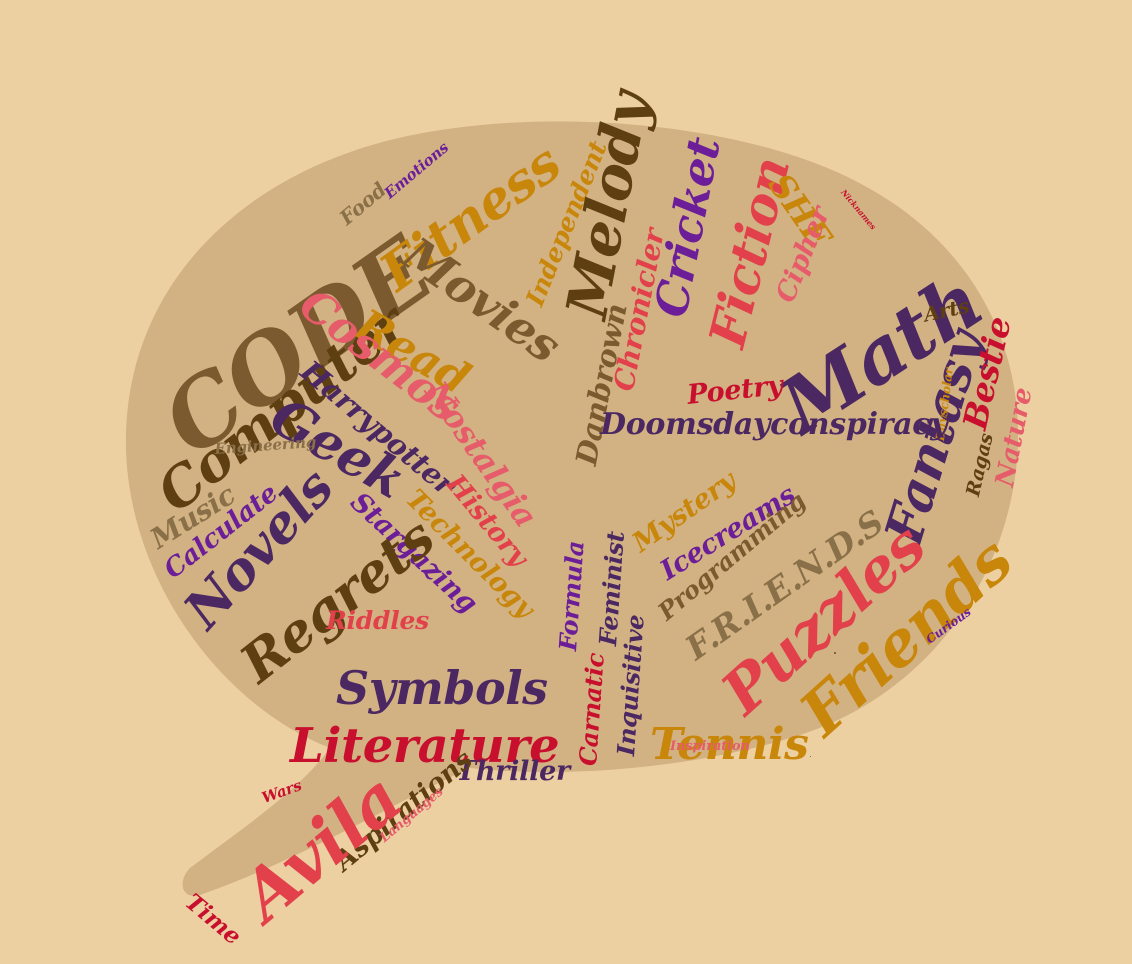 The height and width of the screenshot is (964, 1132). What do you see at coordinates (513, 771) in the screenshot?
I see `word-thriller: Thriller` at bounding box center [513, 771].